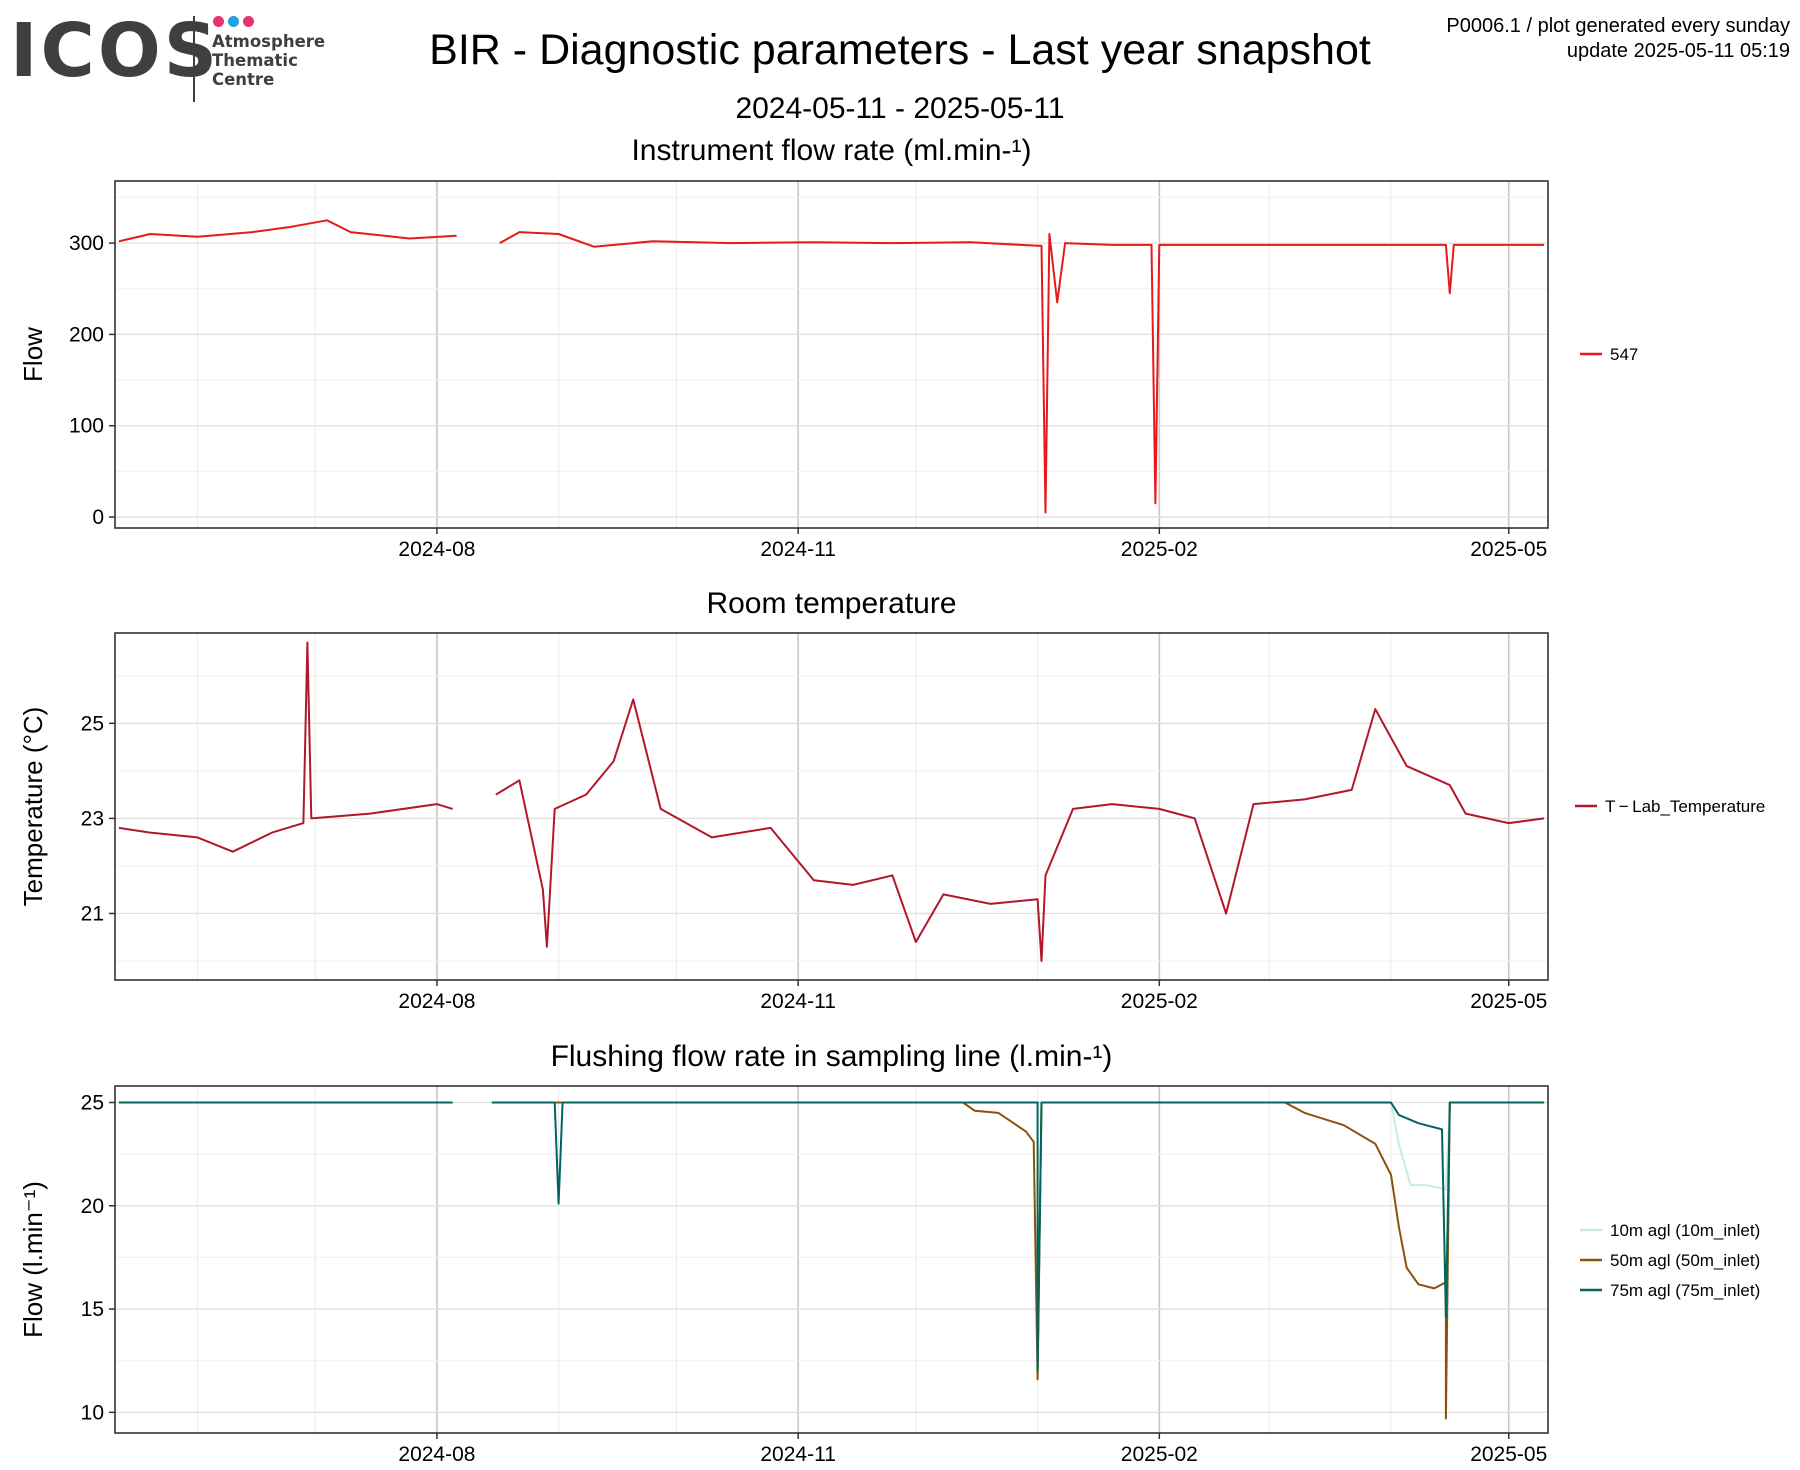 The width and height of the screenshot is (1800, 1470). Describe the element at coordinates (33, 807) in the screenshot. I see `y-axis-label: Temperature (°C)` at that location.